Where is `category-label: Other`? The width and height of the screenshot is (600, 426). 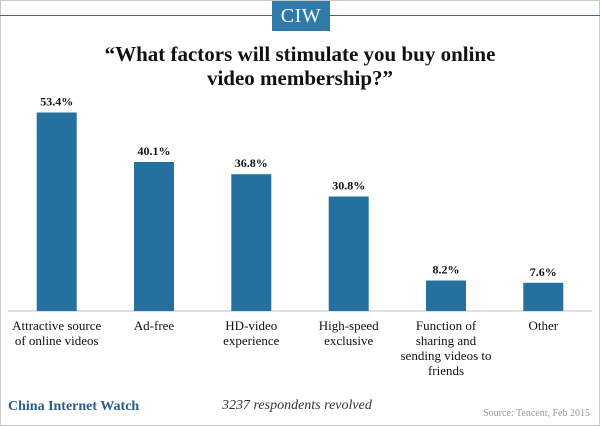 category-label: Other is located at coordinates (543, 325).